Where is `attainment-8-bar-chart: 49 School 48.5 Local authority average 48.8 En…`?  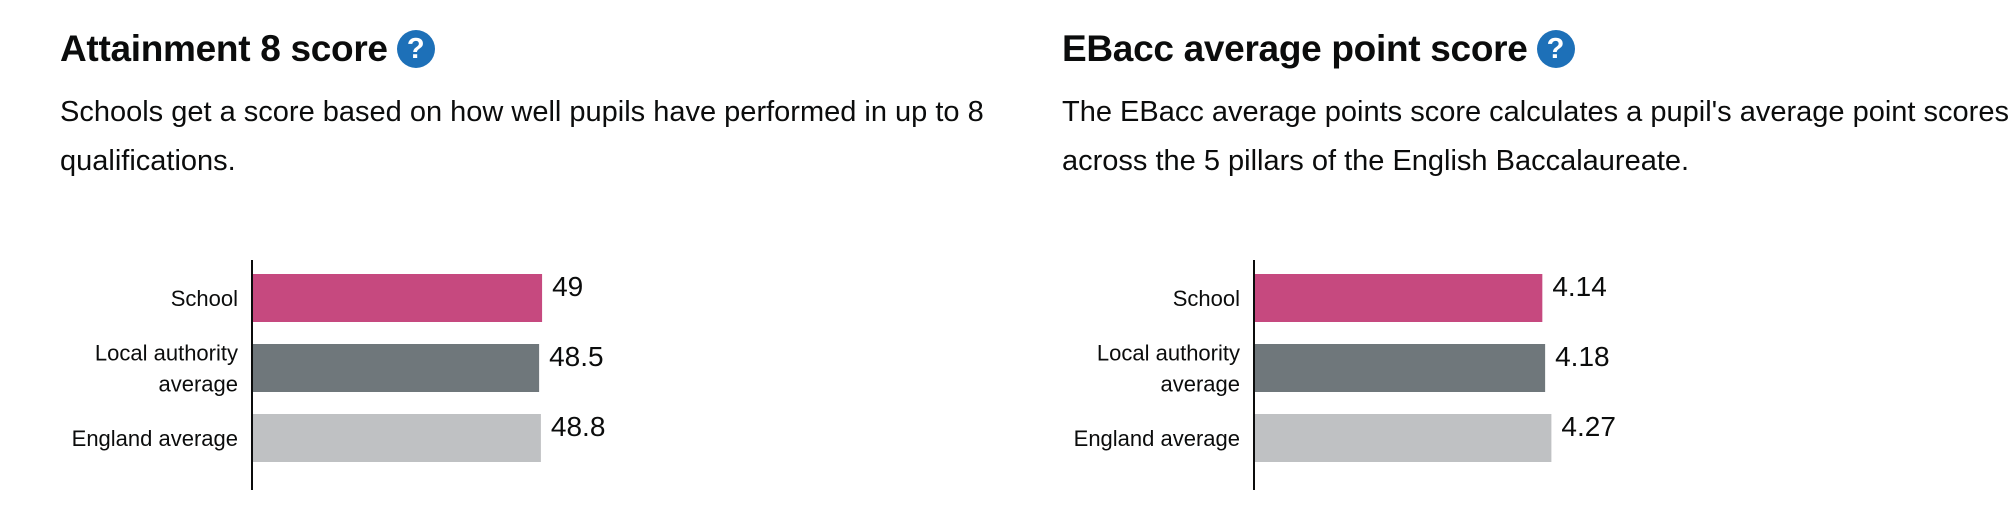 attainment-8-bar-chart: 49 School 48.5 Local authority average 48.8 En… is located at coordinates (339, 375).